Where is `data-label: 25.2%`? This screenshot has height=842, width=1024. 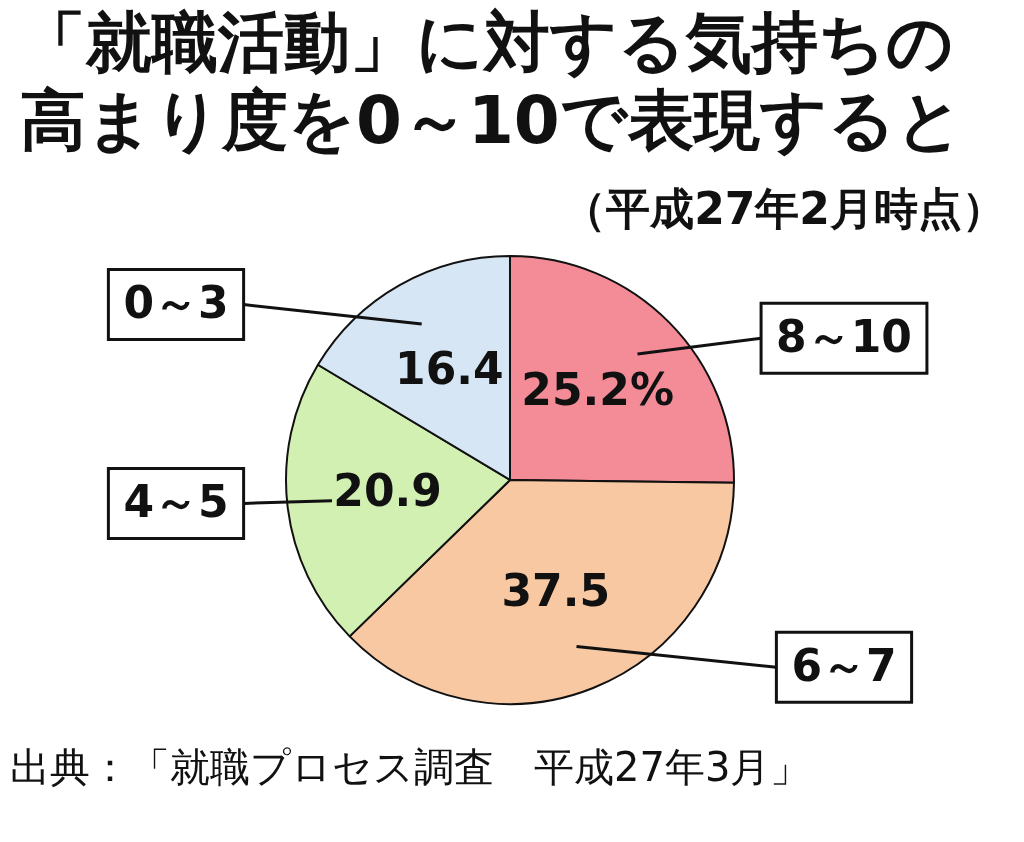
data-label: 25.2% is located at coordinates (597, 389).